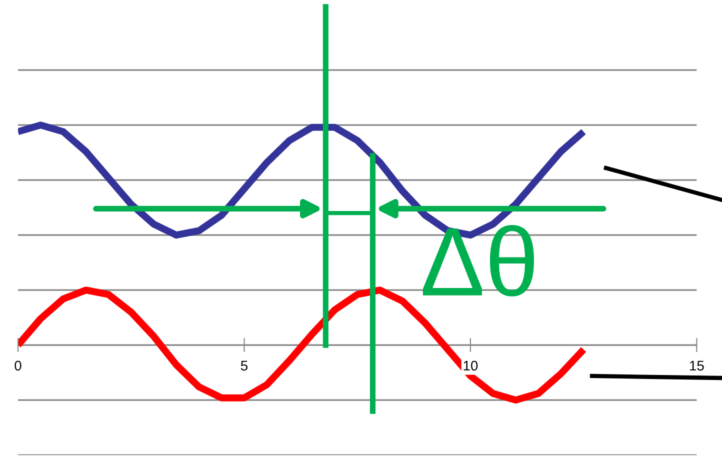 This screenshot has height=456, width=722. I want to click on x-tick-label: 0, so click(18, 365).